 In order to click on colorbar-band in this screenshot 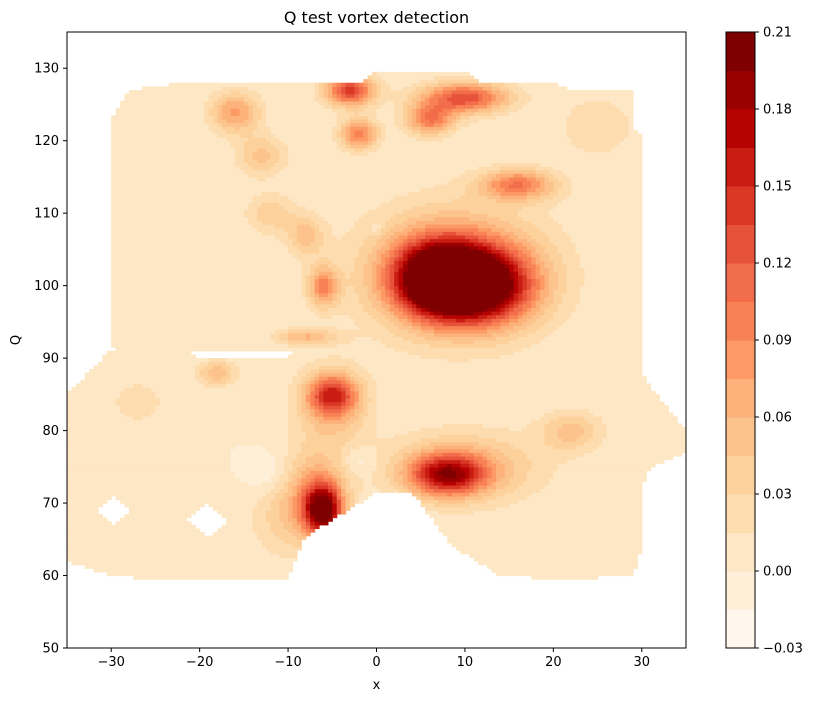, I will do `click(740, 205)`.